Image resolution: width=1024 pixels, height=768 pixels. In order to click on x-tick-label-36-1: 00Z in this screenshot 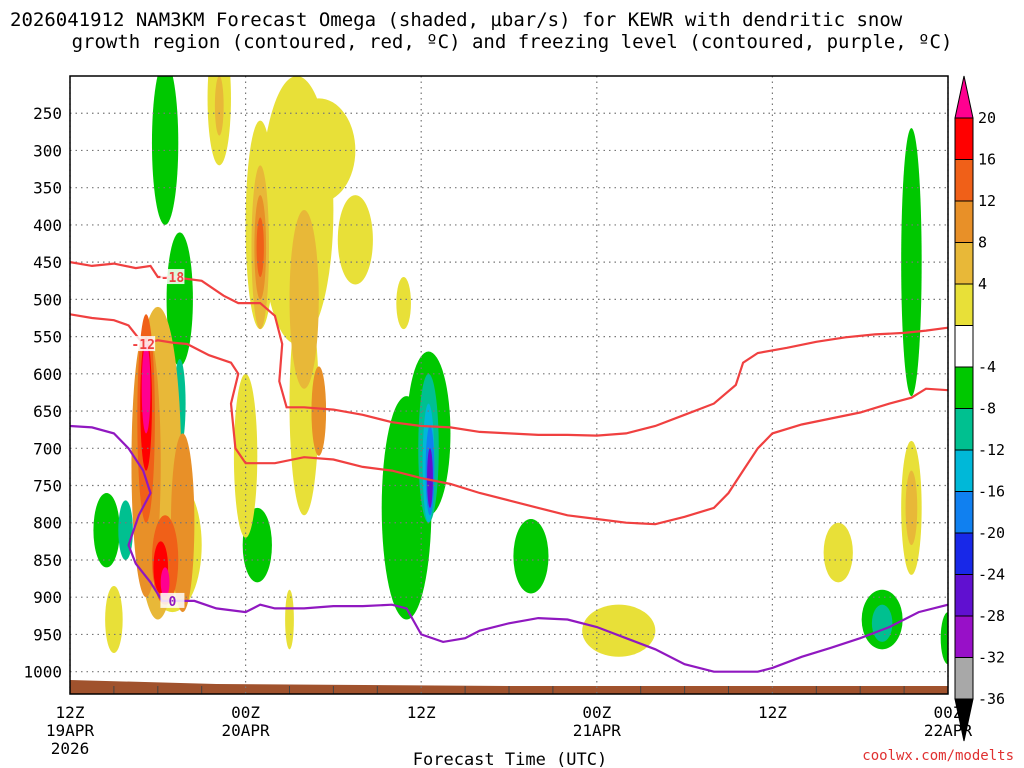, I will do `click(596, 712)`.